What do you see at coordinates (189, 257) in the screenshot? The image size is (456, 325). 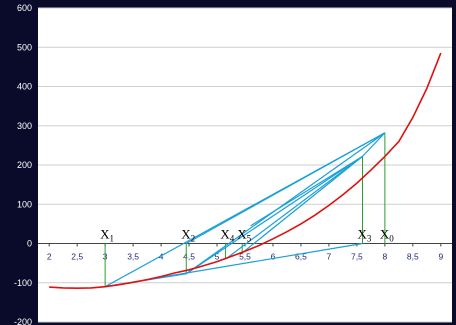 I see `x-tick-label: 4,5` at bounding box center [189, 257].